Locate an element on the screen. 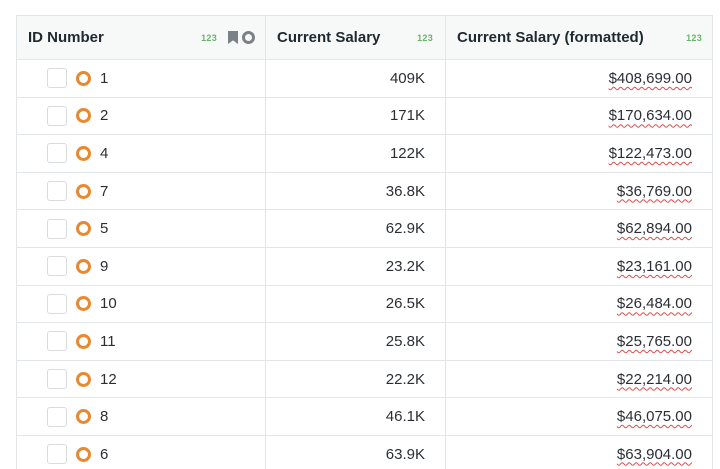 The height and width of the screenshot is (469, 720). column-header-label: Current Salary (formatted) is located at coordinates (550, 37).